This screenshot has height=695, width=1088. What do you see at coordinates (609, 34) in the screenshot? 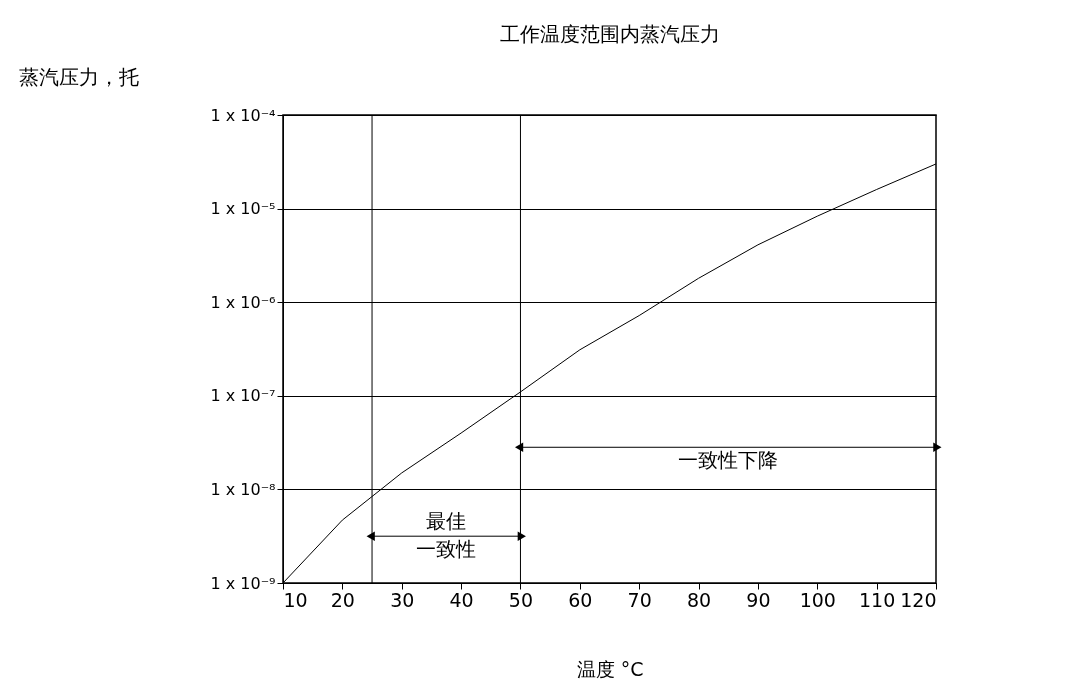
I see `chart-title: 工作温度范围内蒸汽压力` at bounding box center [609, 34].